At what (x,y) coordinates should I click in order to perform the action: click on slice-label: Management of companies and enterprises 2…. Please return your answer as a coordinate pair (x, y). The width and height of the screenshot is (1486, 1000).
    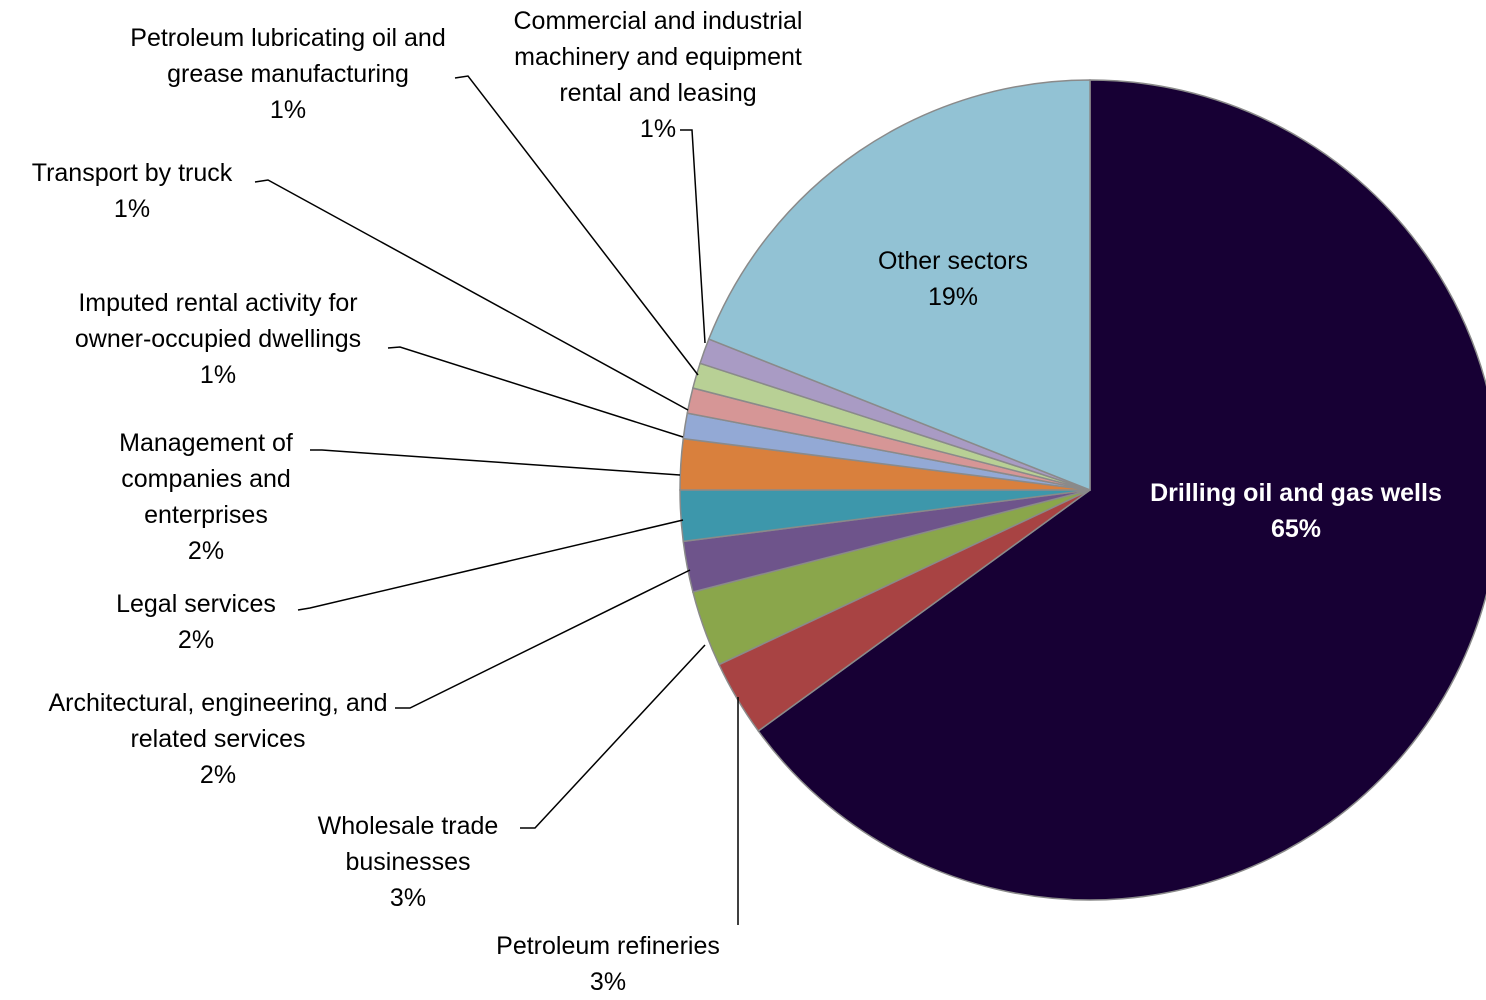
    Looking at the image, I should click on (206, 497).